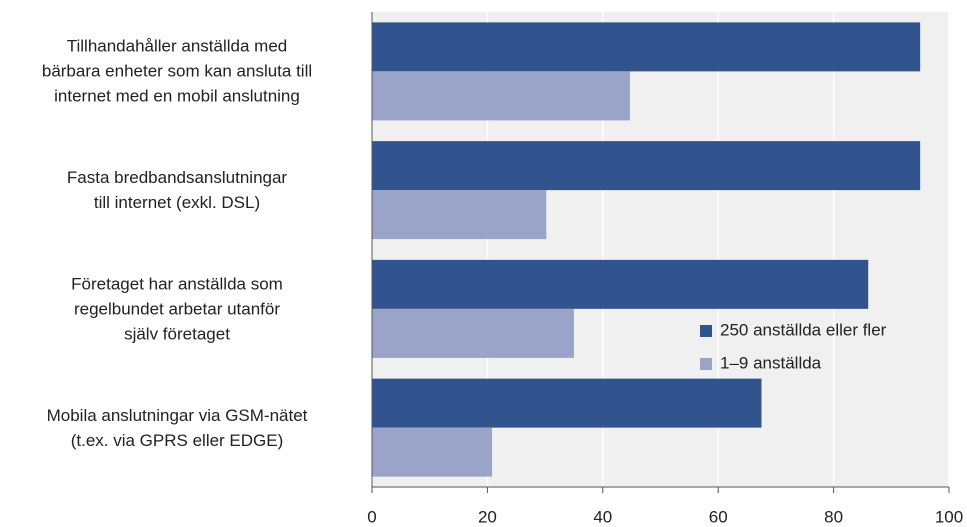 Image resolution: width=967 pixels, height=527 pixels. What do you see at coordinates (833, 516) in the screenshot?
I see `x-tick-label: 80` at bounding box center [833, 516].